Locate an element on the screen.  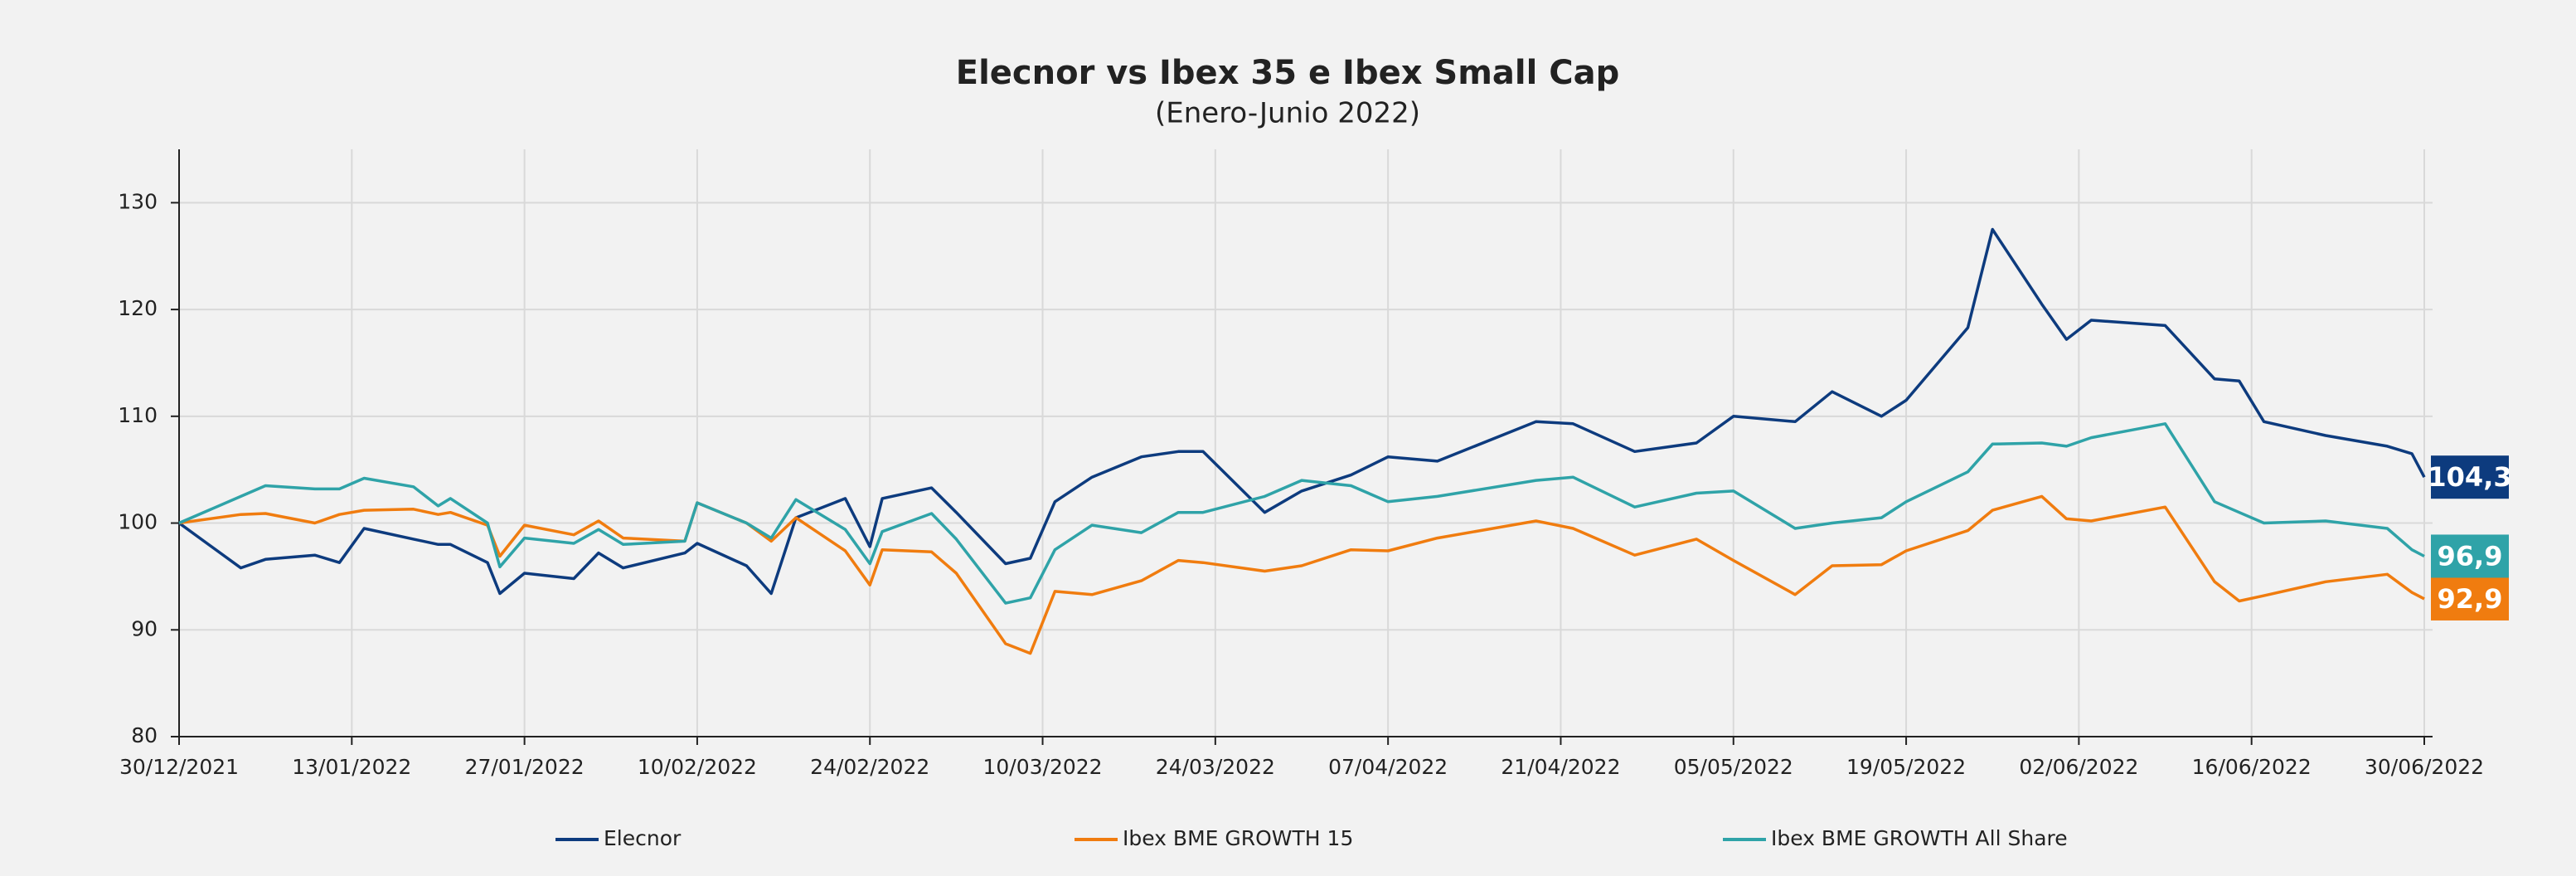
x-tick-label: 27/01/2022 is located at coordinates (525, 767).